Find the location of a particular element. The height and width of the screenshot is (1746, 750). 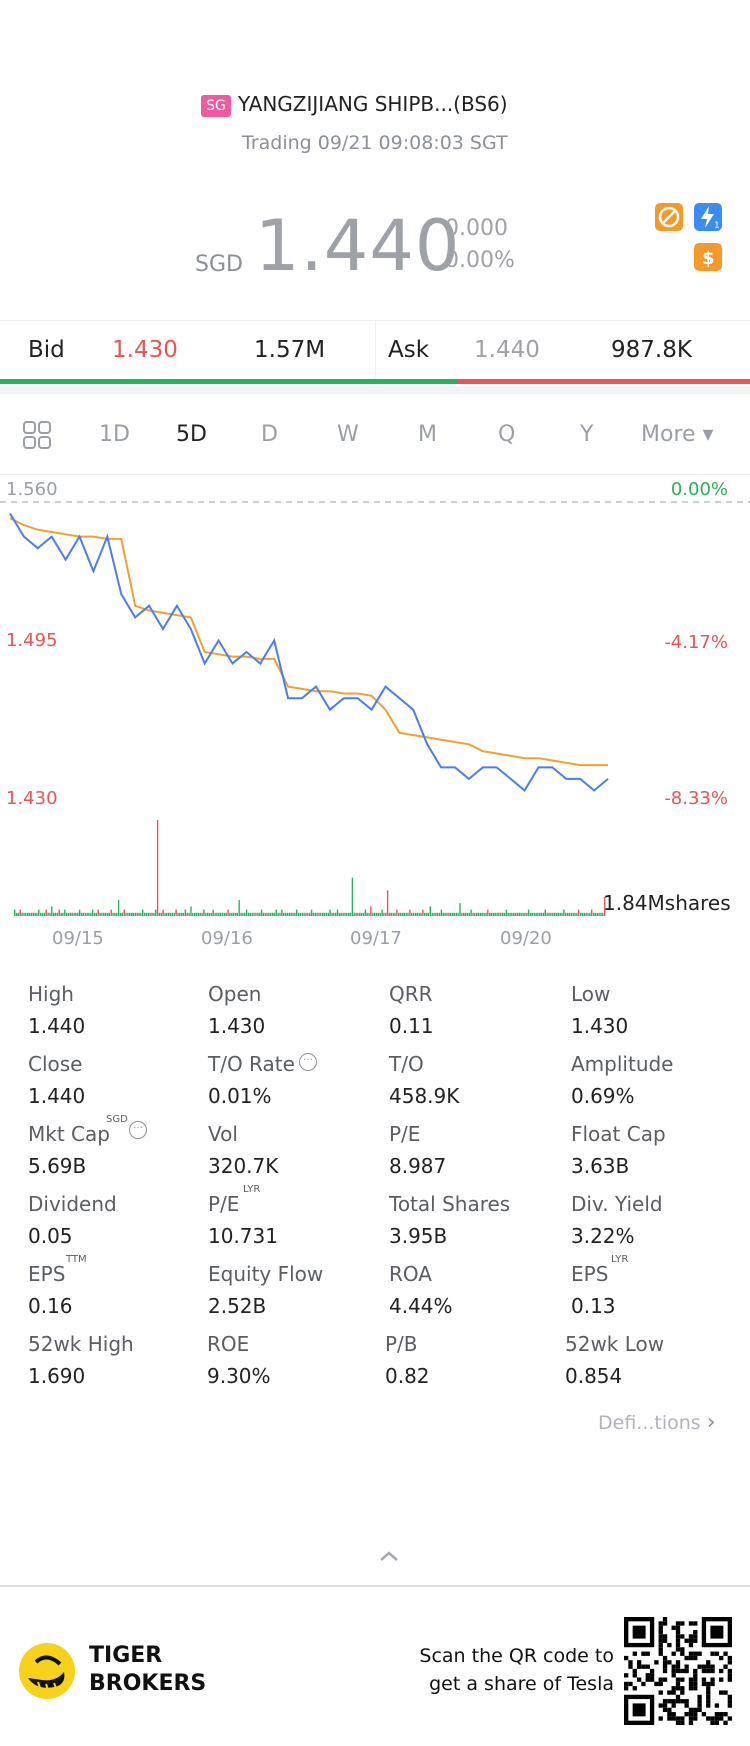

chevron-up-icon is located at coordinates (389, 1557).